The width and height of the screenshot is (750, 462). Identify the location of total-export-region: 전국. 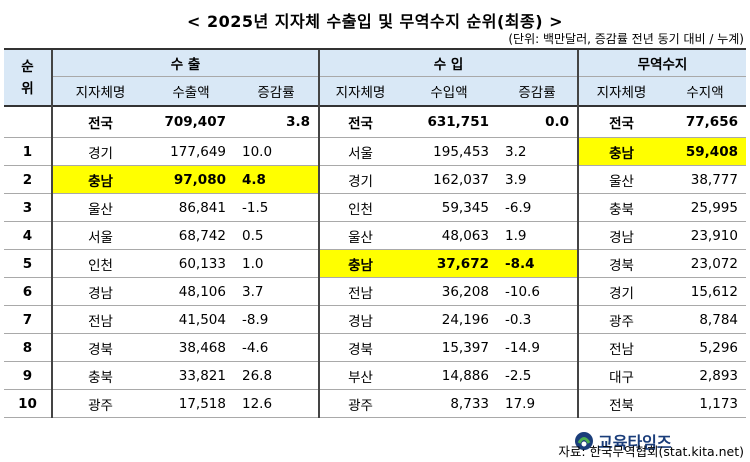
(99, 121).